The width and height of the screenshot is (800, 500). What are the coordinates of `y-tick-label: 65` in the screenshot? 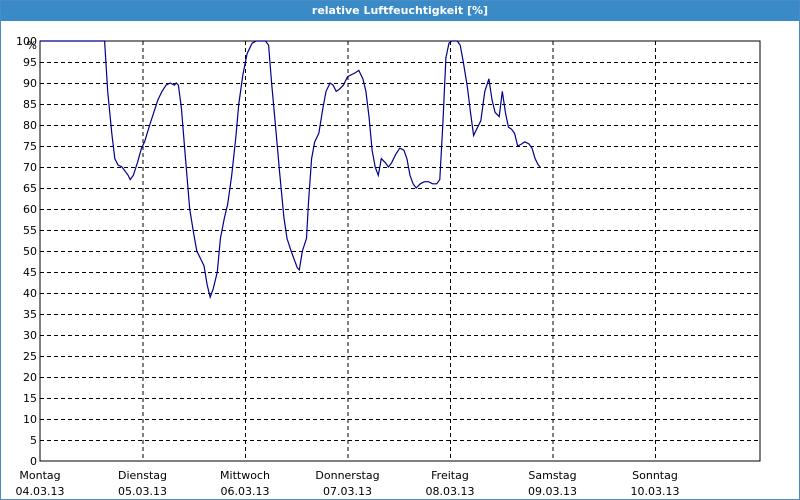 It's located at (30, 188).